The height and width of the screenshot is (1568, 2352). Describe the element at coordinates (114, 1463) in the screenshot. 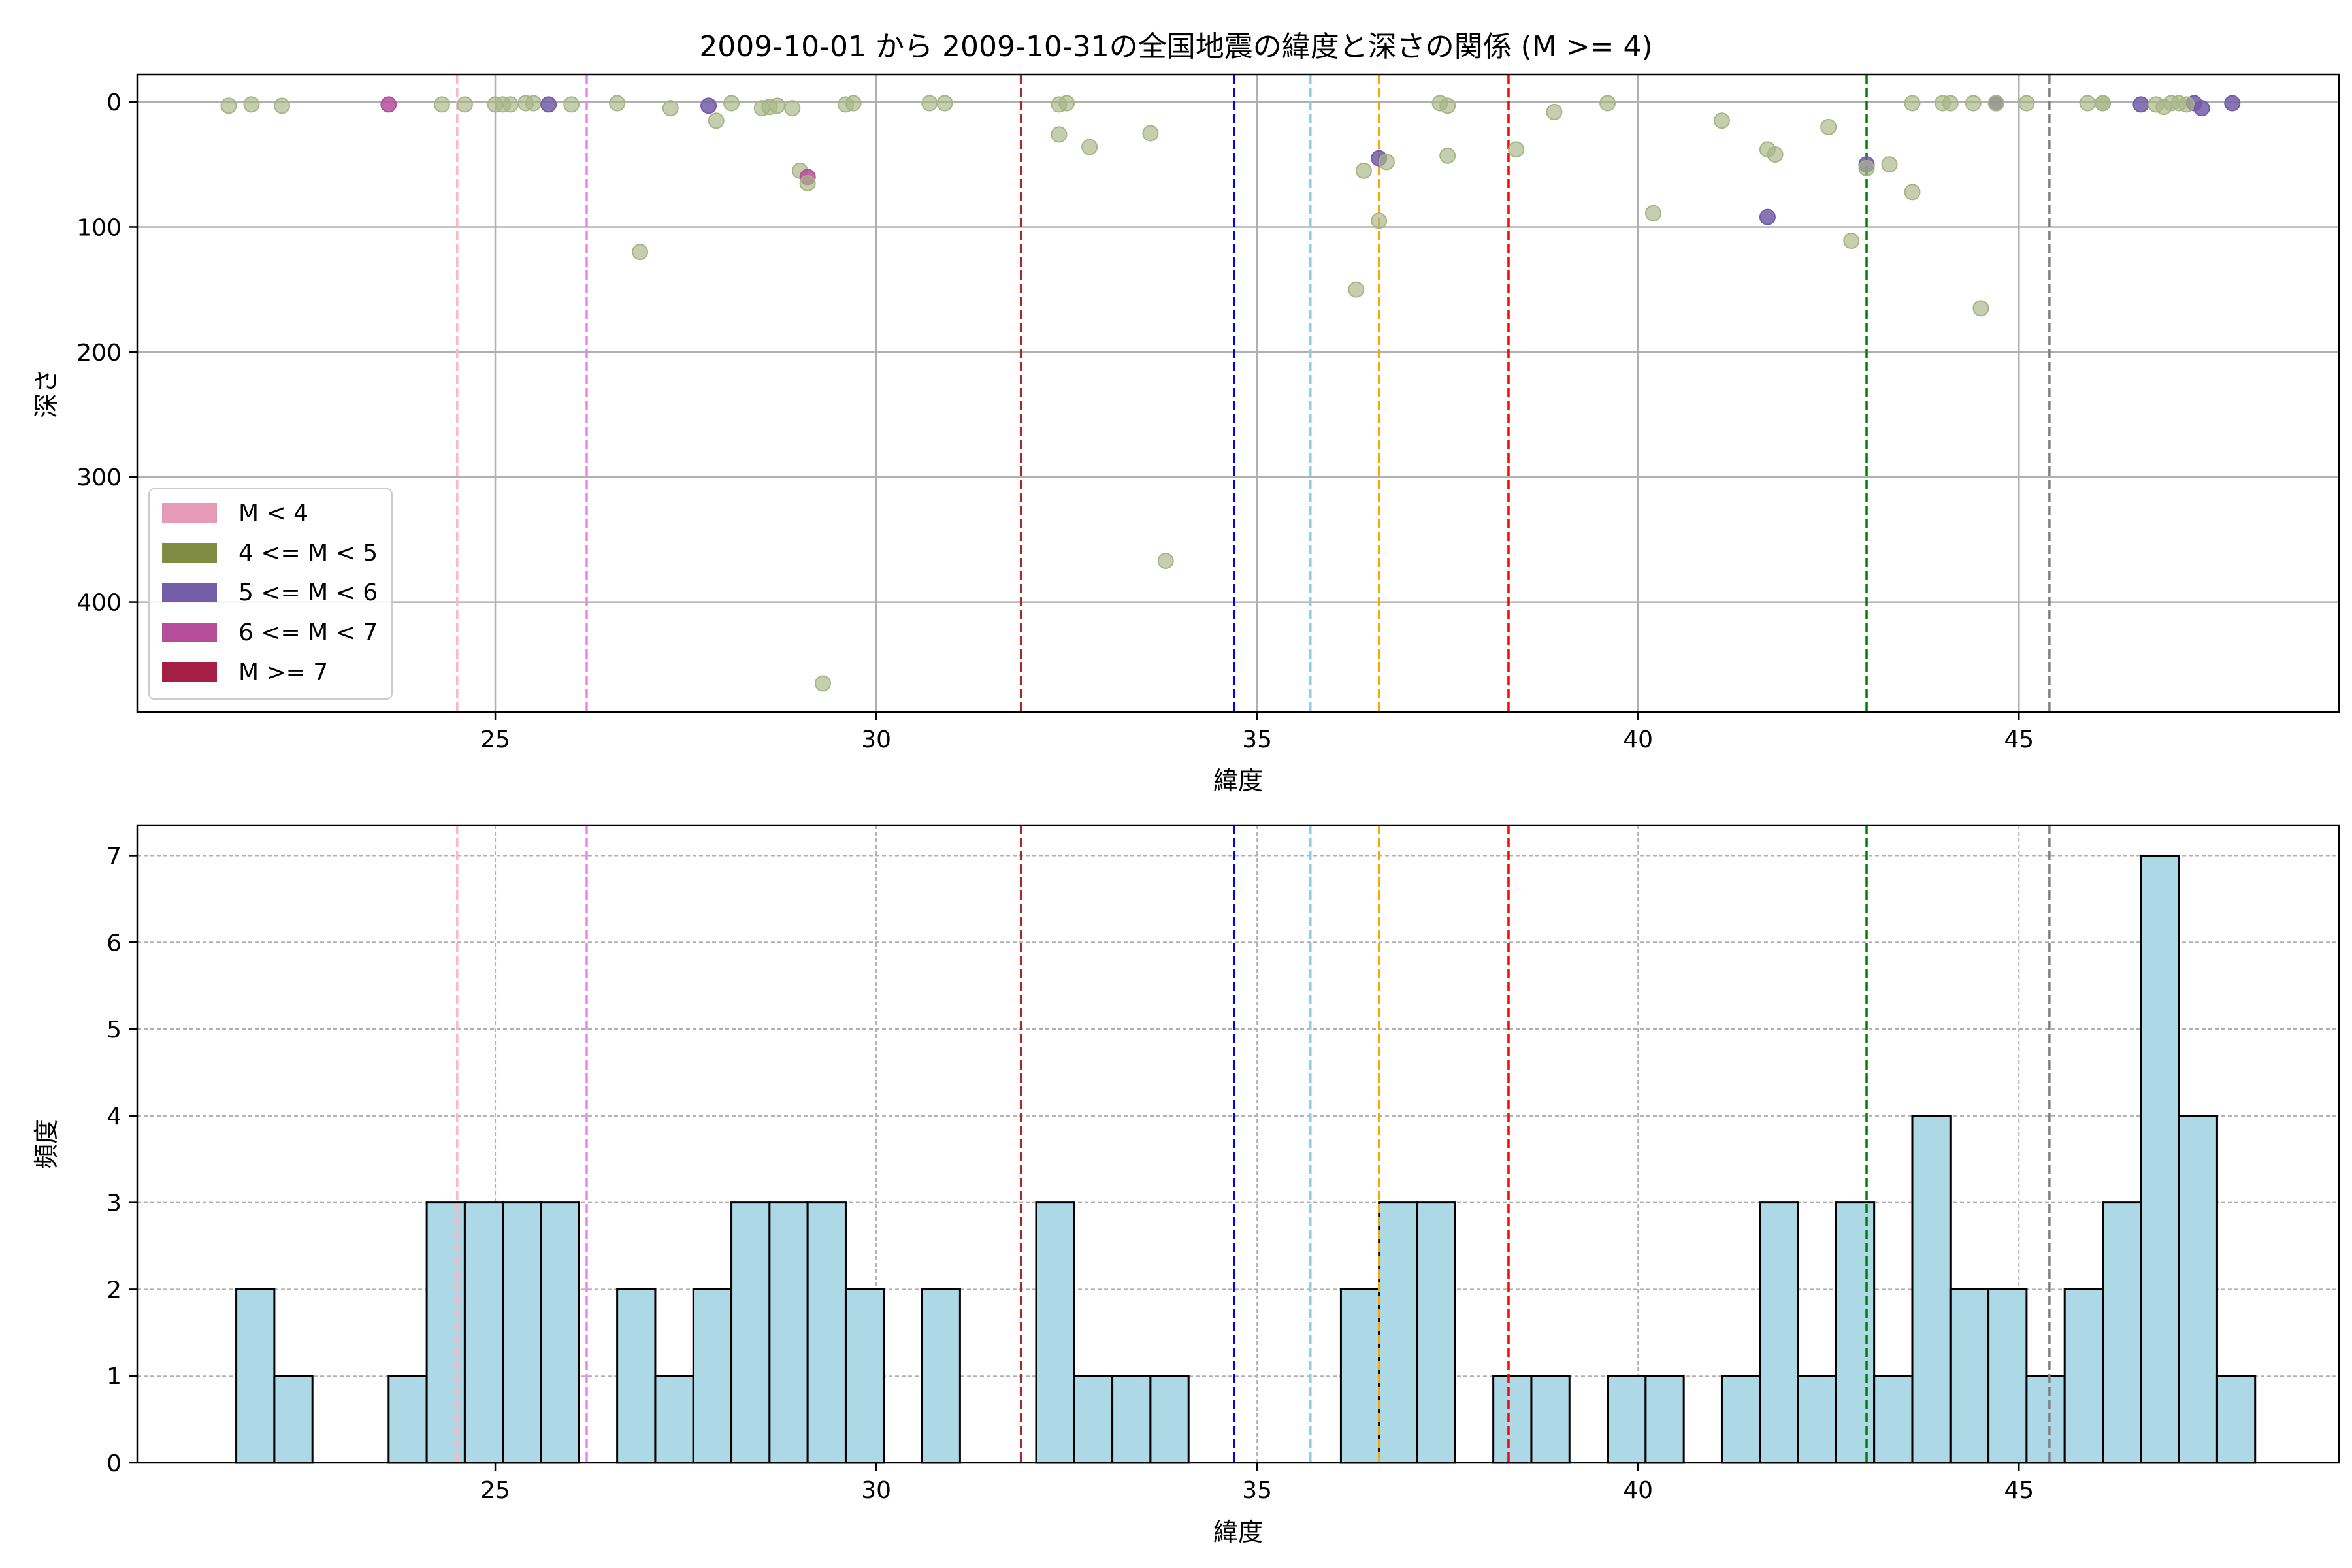

I see `histogram-y-tick-label: 0` at that location.